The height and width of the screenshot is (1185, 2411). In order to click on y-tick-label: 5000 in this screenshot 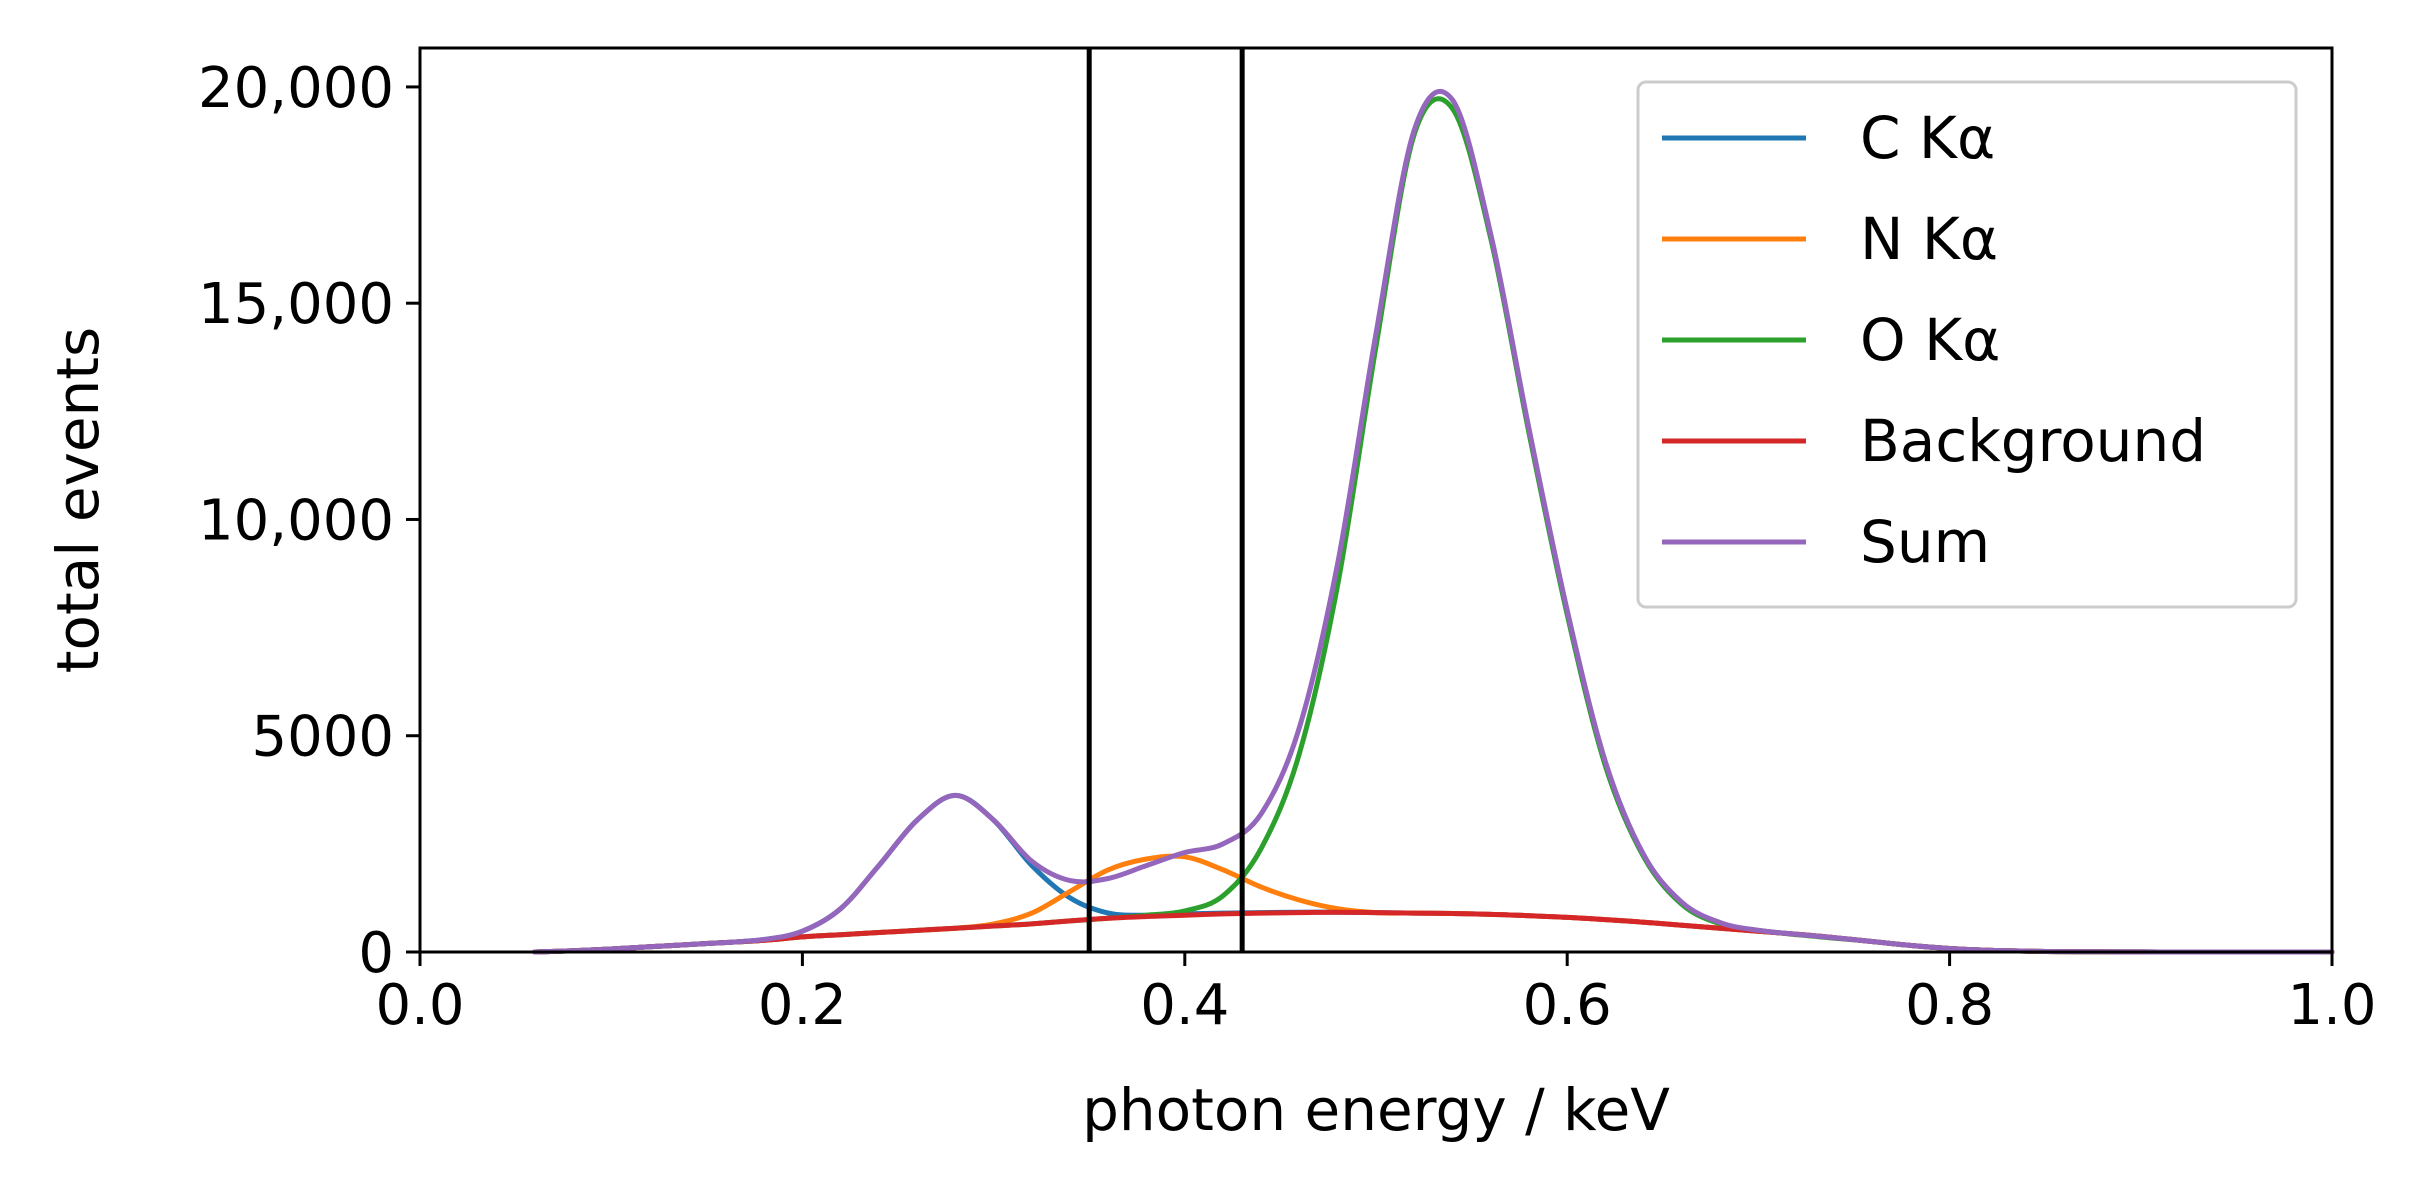, I will do `click(322, 737)`.